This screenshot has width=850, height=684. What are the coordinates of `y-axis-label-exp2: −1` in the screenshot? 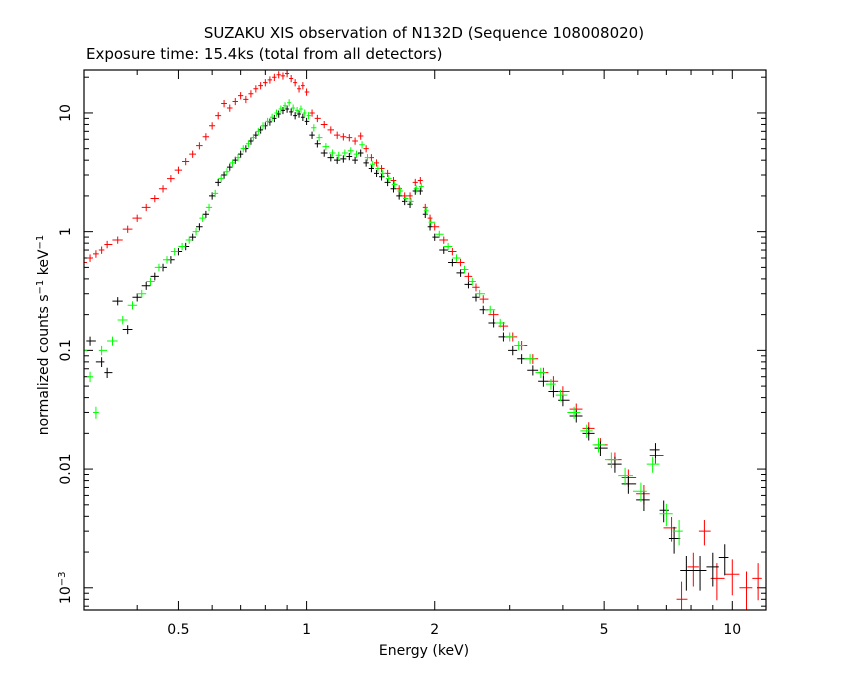 It's located at (40, 242).